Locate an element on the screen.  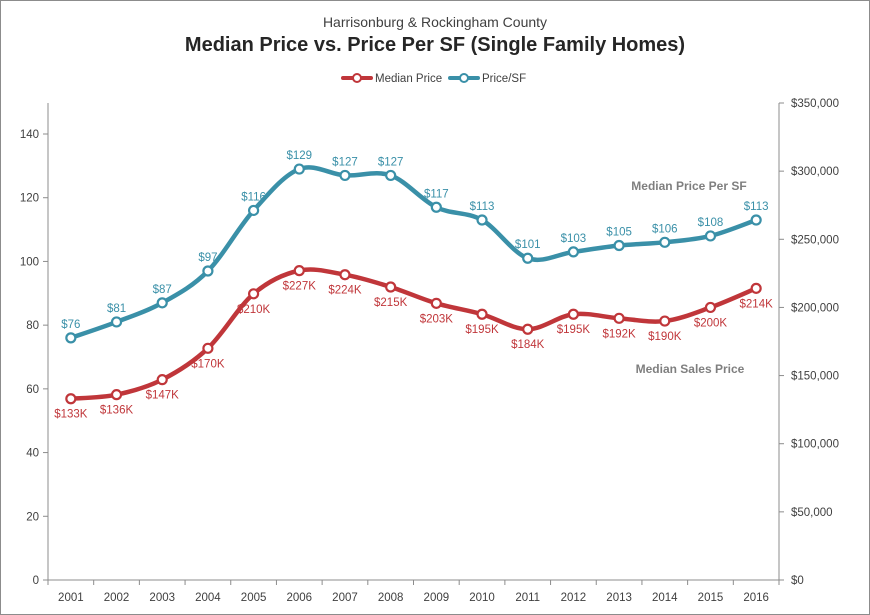
data-label-price-sf: $76 is located at coordinates (70, 325).